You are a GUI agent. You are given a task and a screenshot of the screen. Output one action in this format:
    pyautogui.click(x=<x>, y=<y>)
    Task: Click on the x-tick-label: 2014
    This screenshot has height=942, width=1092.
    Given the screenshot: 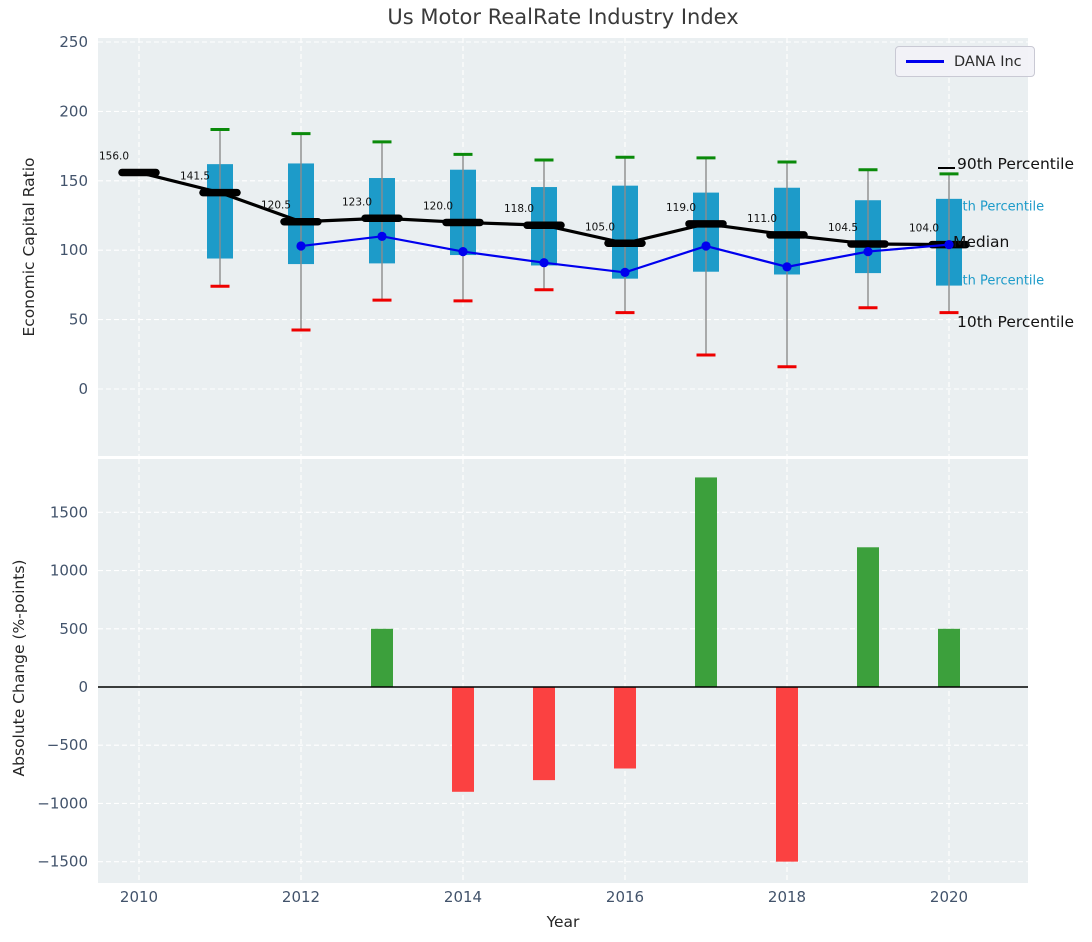 What is the action you would take?
    pyautogui.click(x=463, y=897)
    